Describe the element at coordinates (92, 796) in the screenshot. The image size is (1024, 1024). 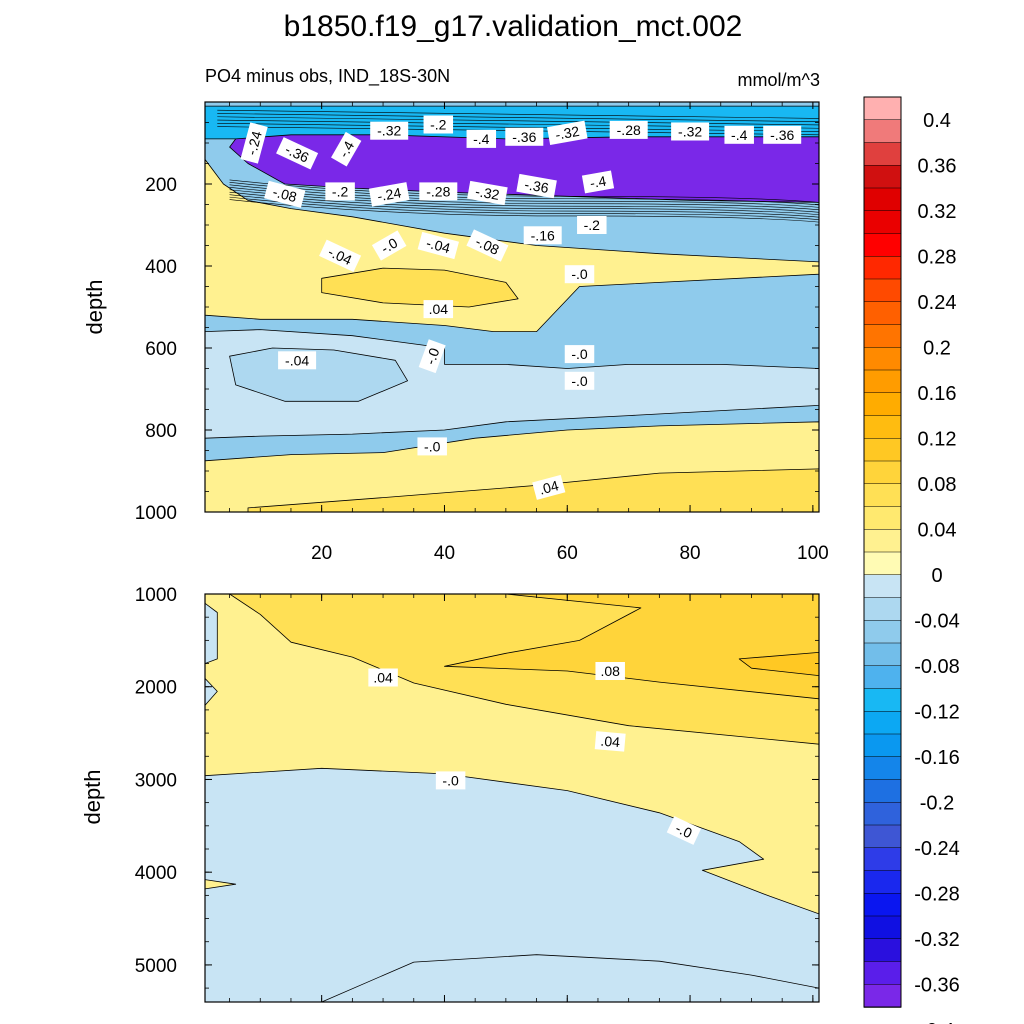
I see `lower-y-axis-label: depth` at that location.